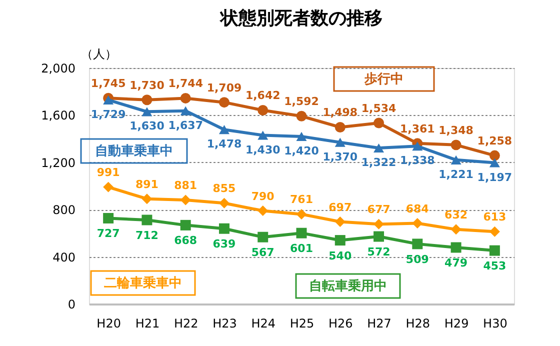 This screenshot has height=346, width=560. Describe the element at coordinates (340, 255) in the screenshot. I see `data-label: 540` at that location.